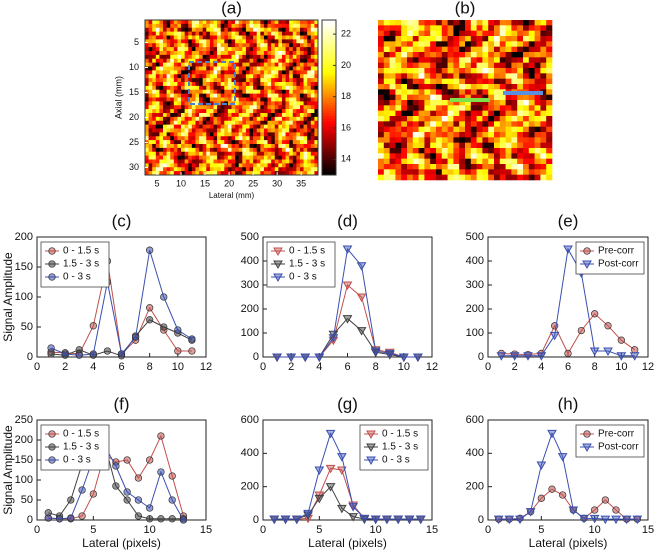 The height and width of the screenshot is (555, 660). I want to click on x-tick-label: 12, so click(206, 367).